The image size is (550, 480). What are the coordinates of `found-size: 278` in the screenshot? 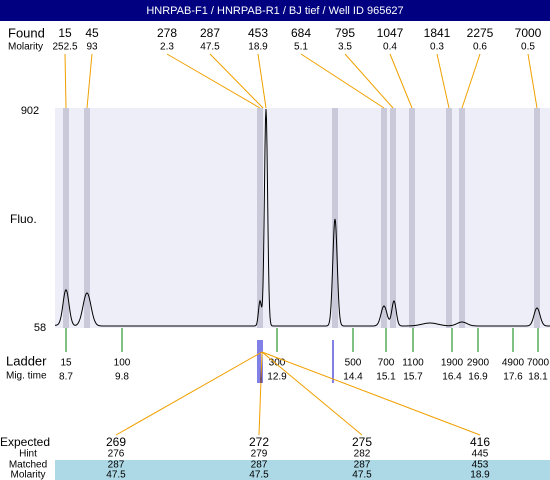 It's located at (167, 33).